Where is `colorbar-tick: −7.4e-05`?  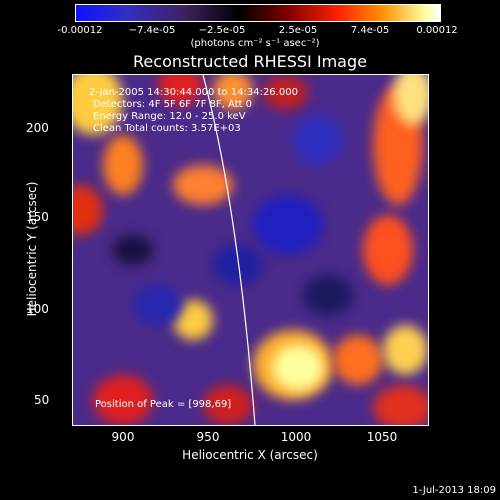 colorbar-tick: −7.4e-05 is located at coordinates (152, 30).